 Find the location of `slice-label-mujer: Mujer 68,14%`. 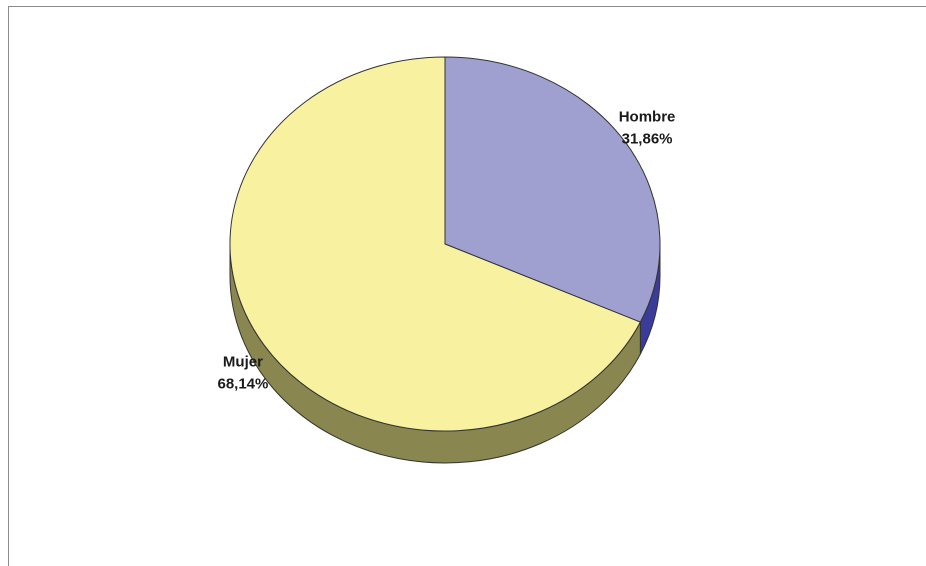

slice-label-mujer: Mujer 68,14% is located at coordinates (242, 372).